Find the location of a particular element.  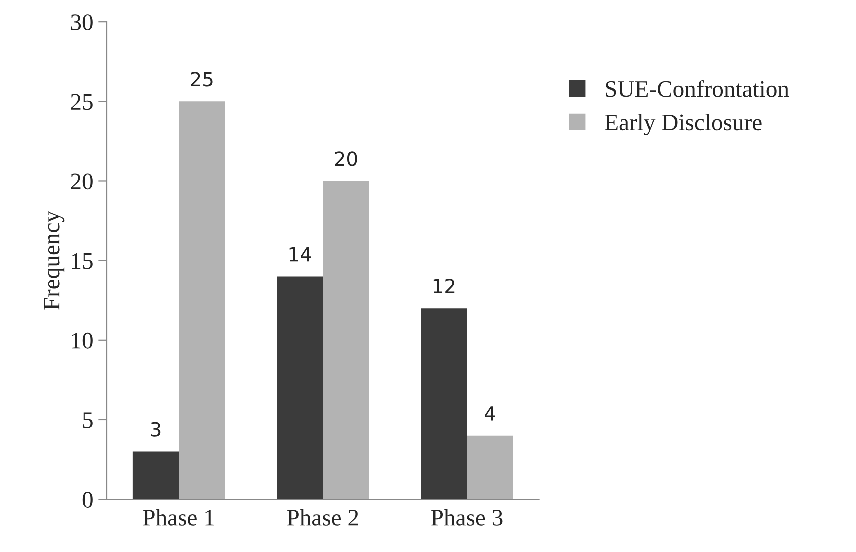

y-tick-label: 25 is located at coordinates (82, 102).